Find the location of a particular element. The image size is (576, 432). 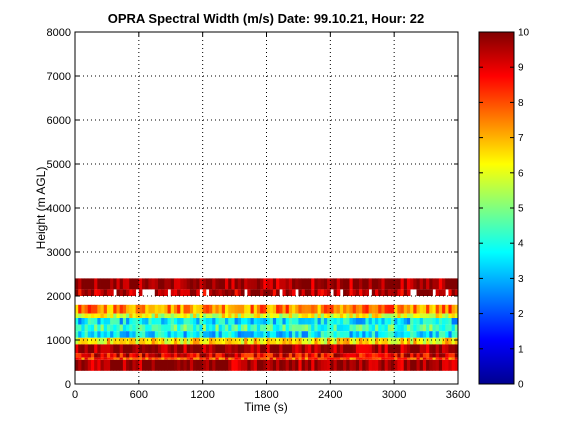

y-axis-label: Height (m AGL) is located at coordinates (41, 208).